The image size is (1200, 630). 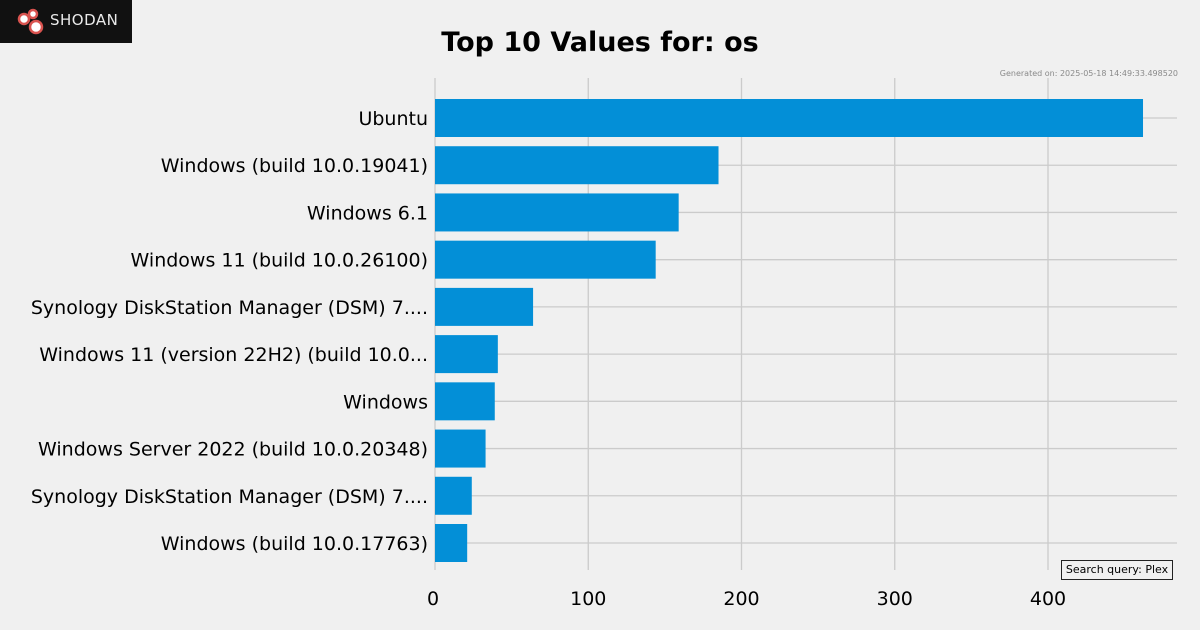 I want to click on x-tick-label: 400, so click(x=1048, y=599).